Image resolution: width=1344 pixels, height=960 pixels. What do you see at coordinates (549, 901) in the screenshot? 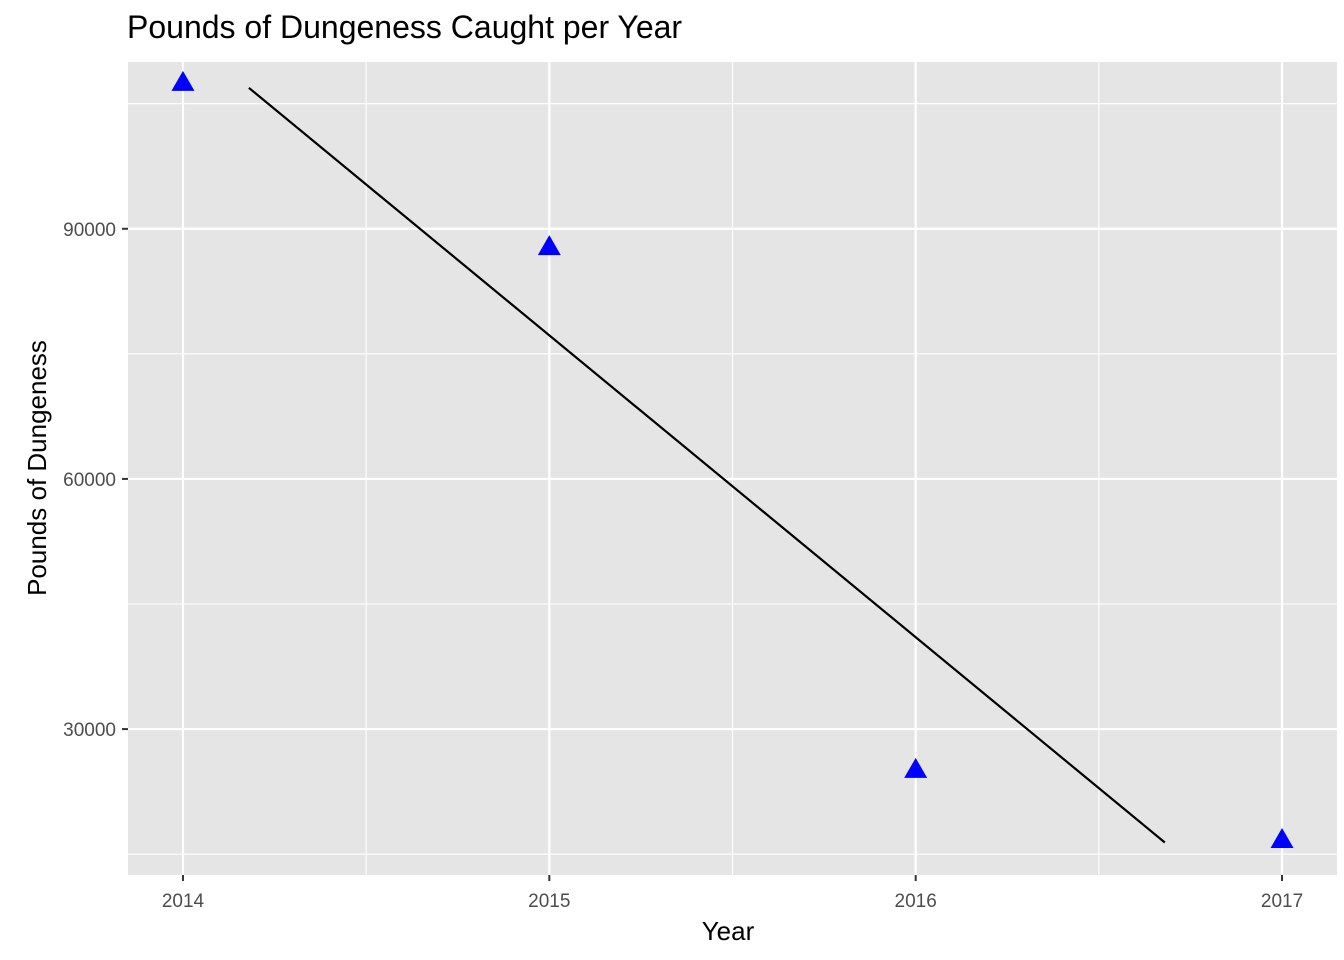
I see `x-tick-label: 2015` at bounding box center [549, 901].